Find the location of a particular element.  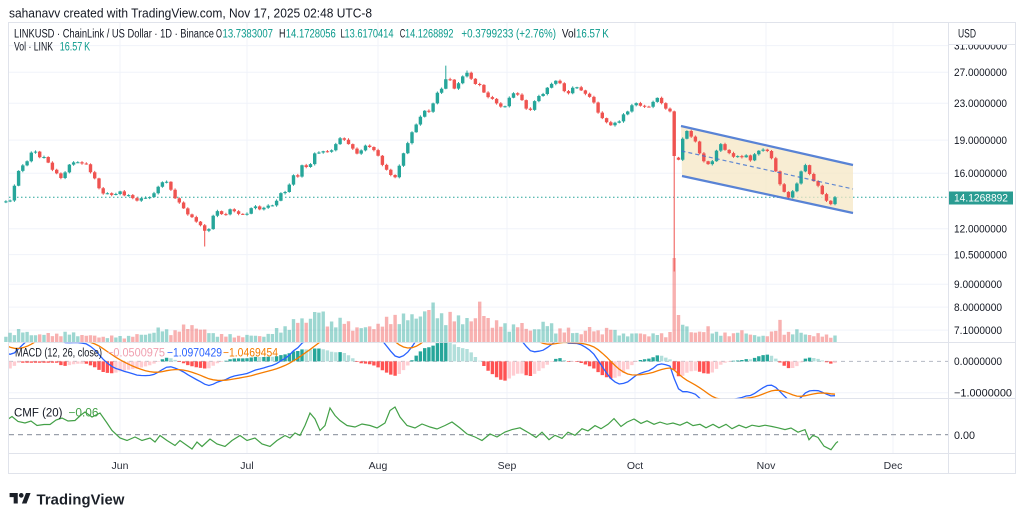

svg-text: 8.0000000 is located at coordinates (978, 308).